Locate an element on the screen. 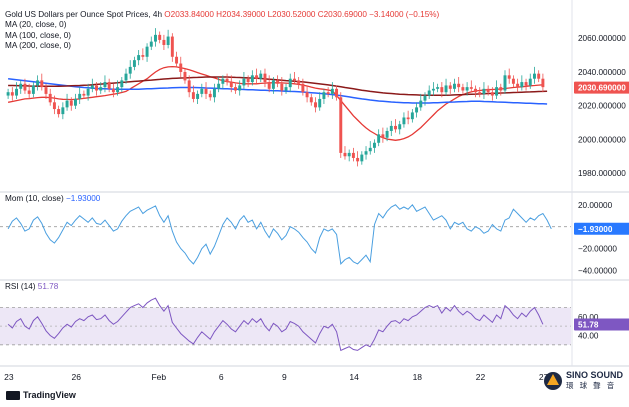  momentum-legend: Mom (10, close) −1.93000 is located at coordinates (52, 199).